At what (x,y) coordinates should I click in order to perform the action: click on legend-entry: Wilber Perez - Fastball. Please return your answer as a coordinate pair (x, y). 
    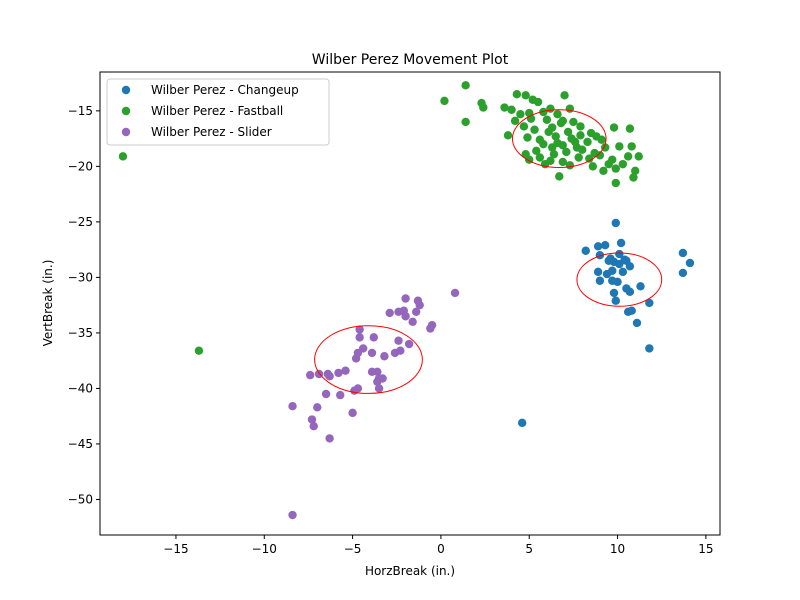
    Looking at the image, I should click on (217, 111).